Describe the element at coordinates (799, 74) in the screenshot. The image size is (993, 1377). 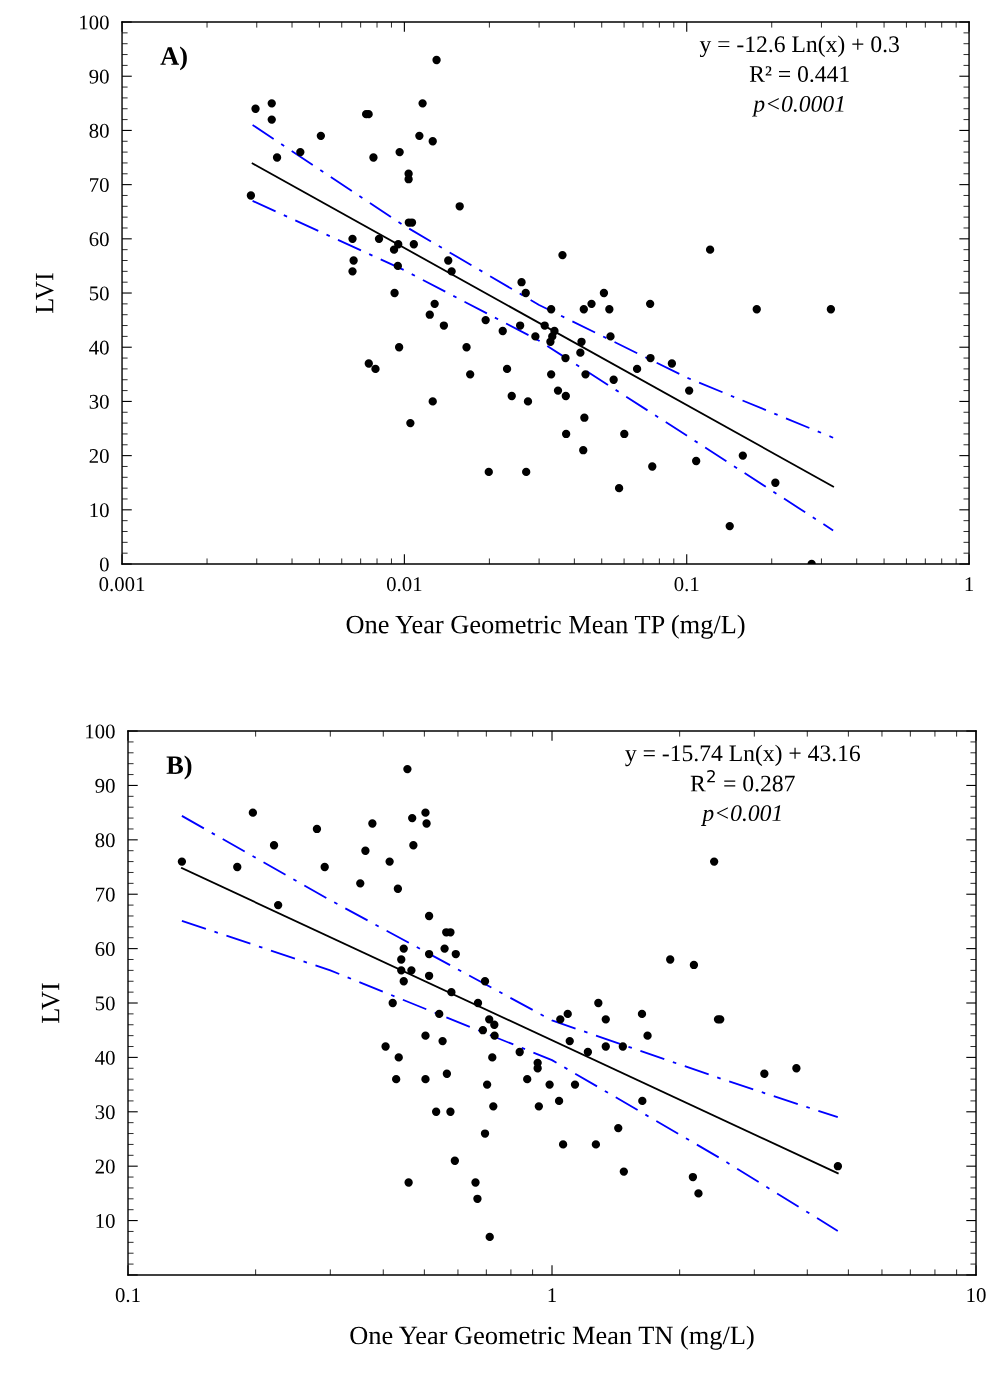
I see `annotation: R² = 0.441` at that location.